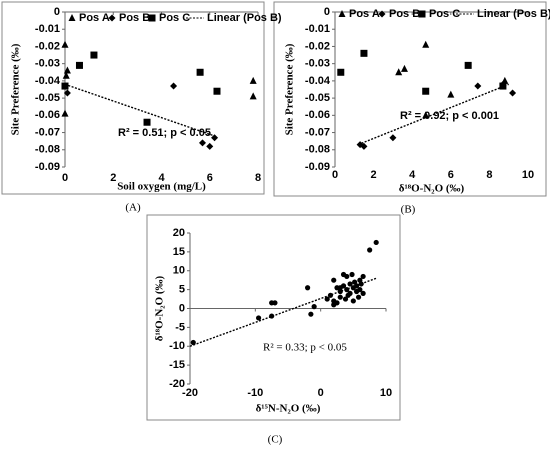 The width and height of the screenshot is (550, 456). What do you see at coordinates (179, 252) in the screenshot?
I see `y-tick-label: 15` at bounding box center [179, 252].